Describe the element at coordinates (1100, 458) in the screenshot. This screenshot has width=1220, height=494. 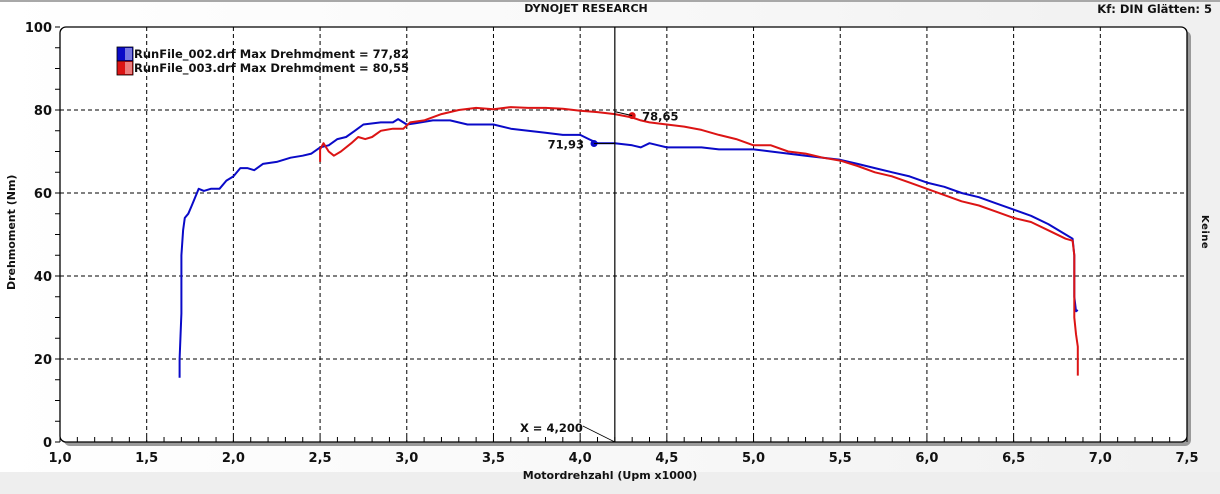
I see `x-tick-label: 7,0` at that location.